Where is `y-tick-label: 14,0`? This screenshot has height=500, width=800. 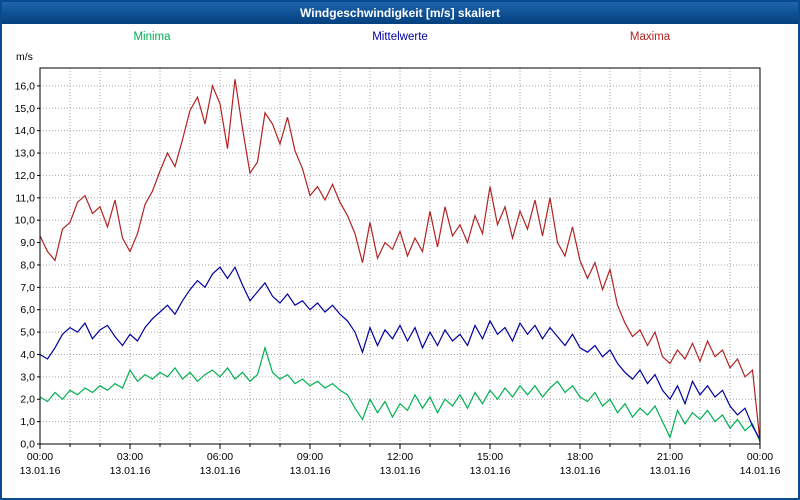 y-tick-label: 14,0 is located at coordinates (25, 131).